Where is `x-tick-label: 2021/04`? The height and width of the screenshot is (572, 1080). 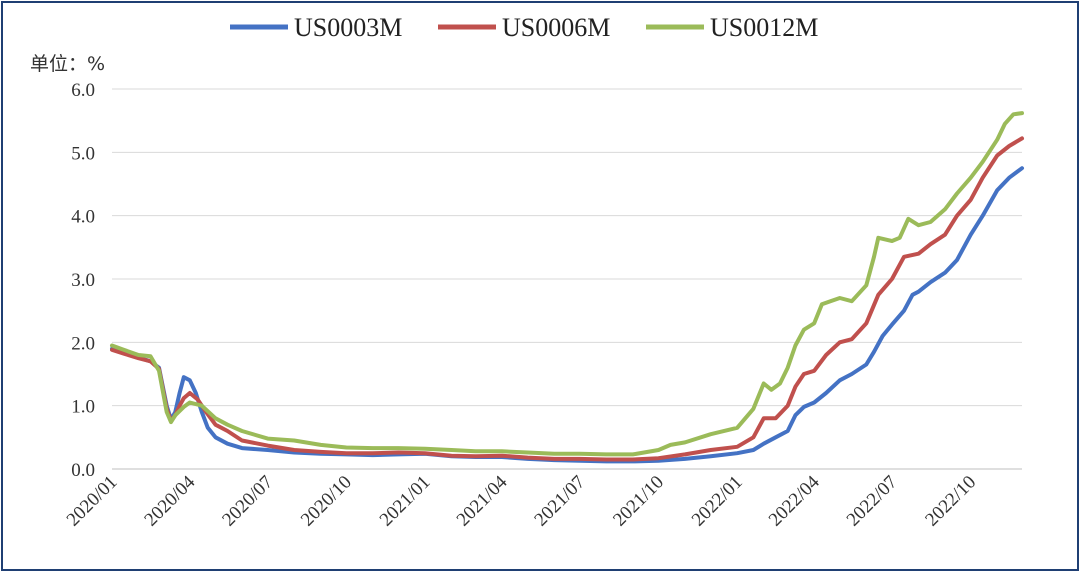
x-tick-label: 2021/04 is located at coordinates (482, 500).